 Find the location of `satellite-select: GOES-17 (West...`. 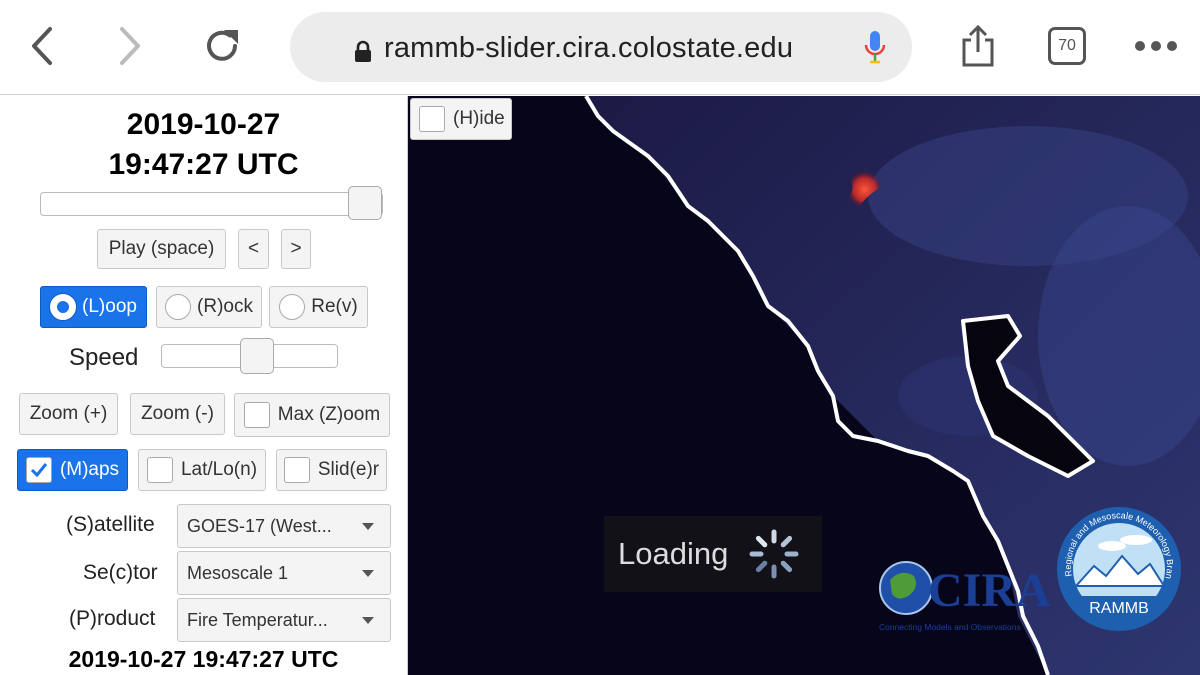

satellite-select: GOES-17 (West... is located at coordinates (284, 526).